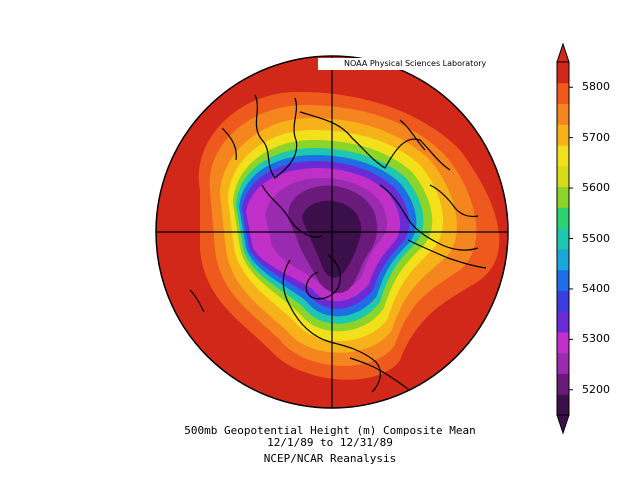 The height and width of the screenshot is (480, 619). I want to click on caption-dates: 12/1/89 to 12/31/89, so click(330, 442).